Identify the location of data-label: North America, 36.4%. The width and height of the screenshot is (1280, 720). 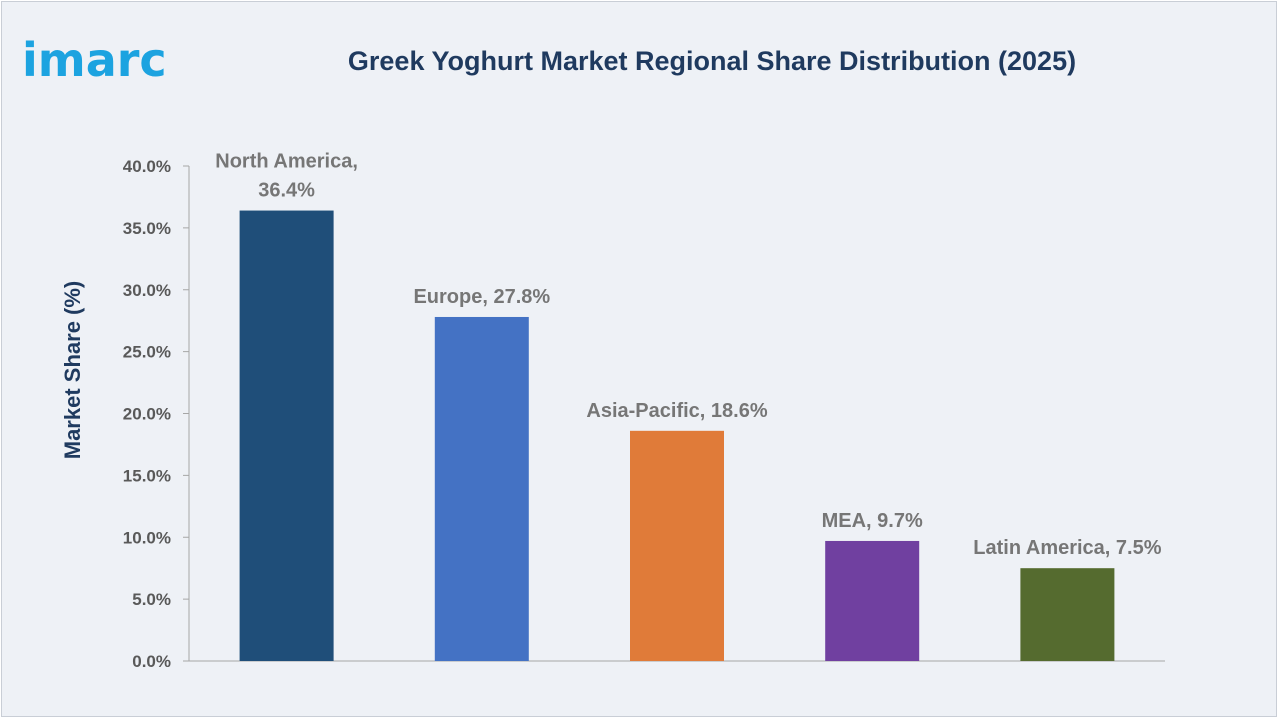
(286, 176).